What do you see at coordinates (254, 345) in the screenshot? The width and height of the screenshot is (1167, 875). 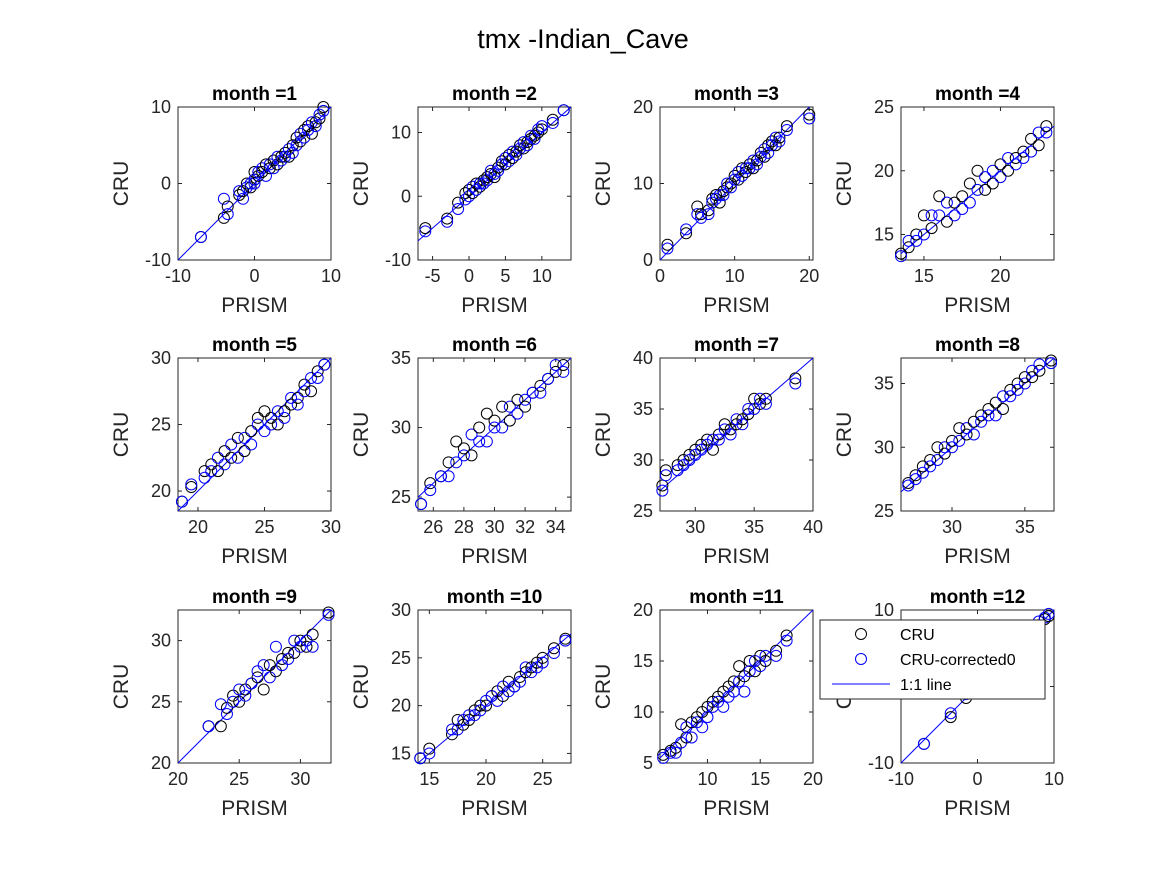 I see `subplot-title: month =5` at bounding box center [254, 345].